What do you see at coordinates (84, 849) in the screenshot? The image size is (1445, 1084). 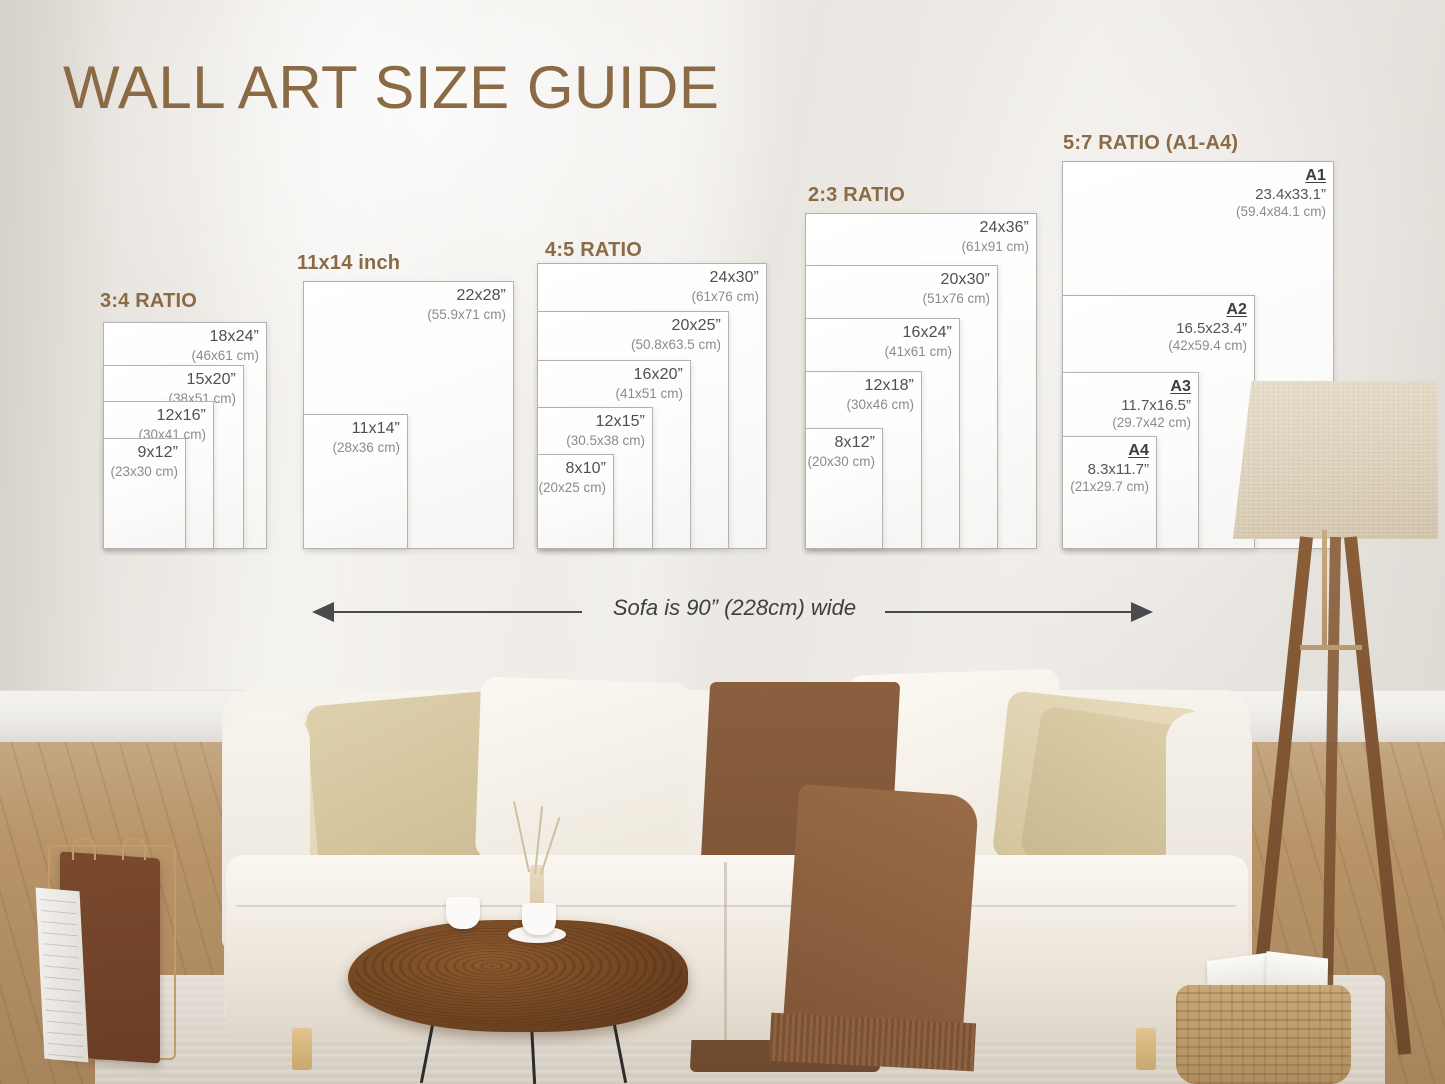 I see `rack-handle-left` at bounding box center [84, 849].